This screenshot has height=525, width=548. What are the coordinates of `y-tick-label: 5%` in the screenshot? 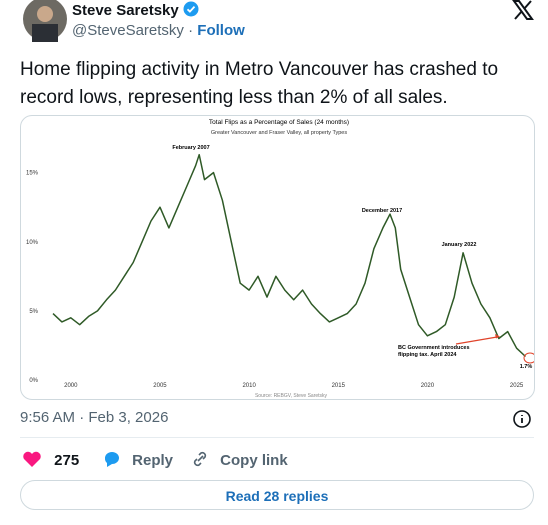 It's located at (33, 312).